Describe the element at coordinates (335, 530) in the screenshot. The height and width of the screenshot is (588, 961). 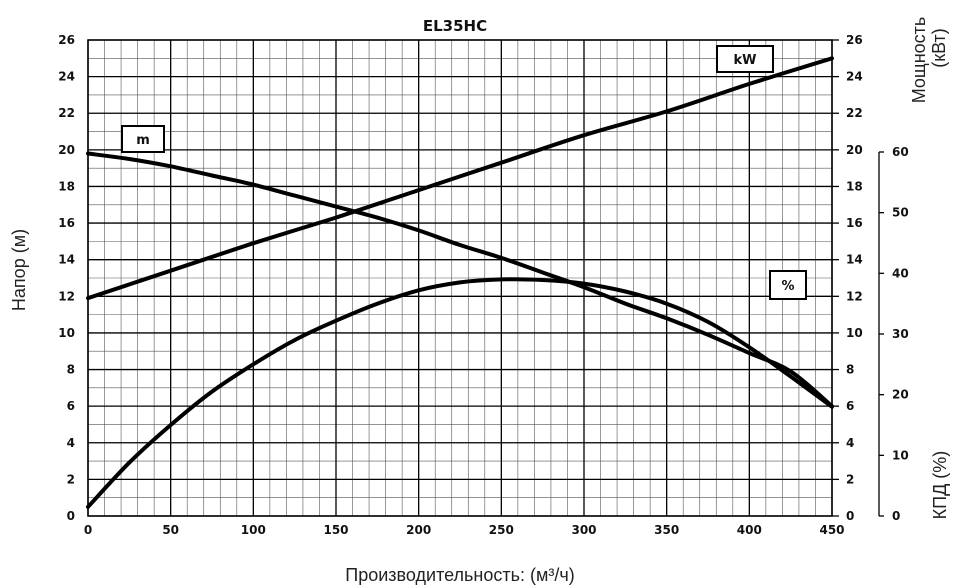
I see `x-tick-label: 150` at that location.